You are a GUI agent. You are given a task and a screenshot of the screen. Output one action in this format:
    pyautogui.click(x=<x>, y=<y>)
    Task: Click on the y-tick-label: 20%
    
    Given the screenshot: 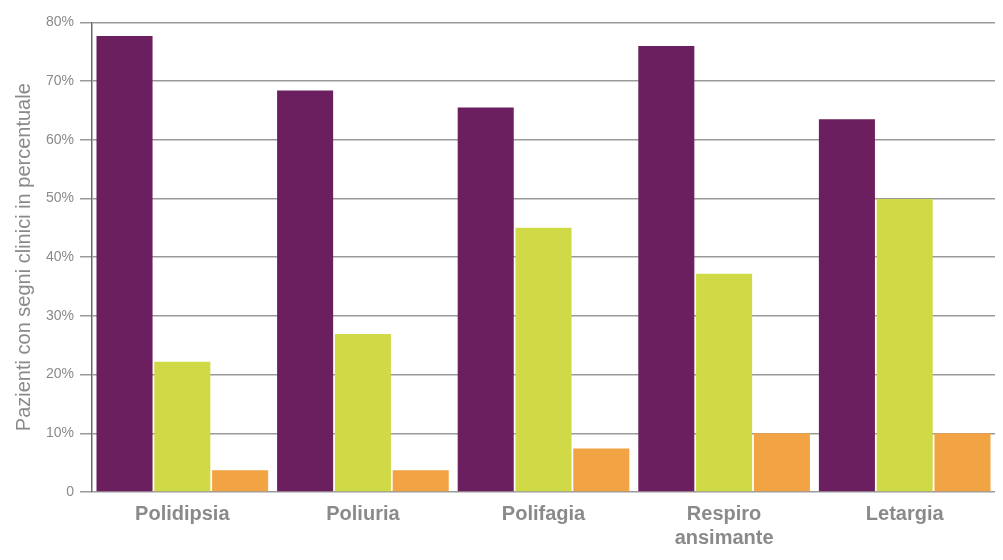 What is the action you would take?
    pyautogui.click(x=60, y=373)
    